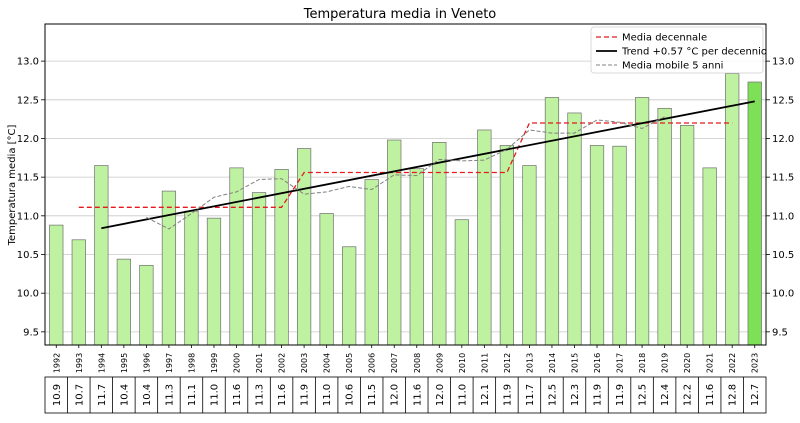 The width and height of the screenshot is (800, 423). Describe the element at coordinates (282, 363) in the screenshot. I see `x-tick-label: 2002` at that location.